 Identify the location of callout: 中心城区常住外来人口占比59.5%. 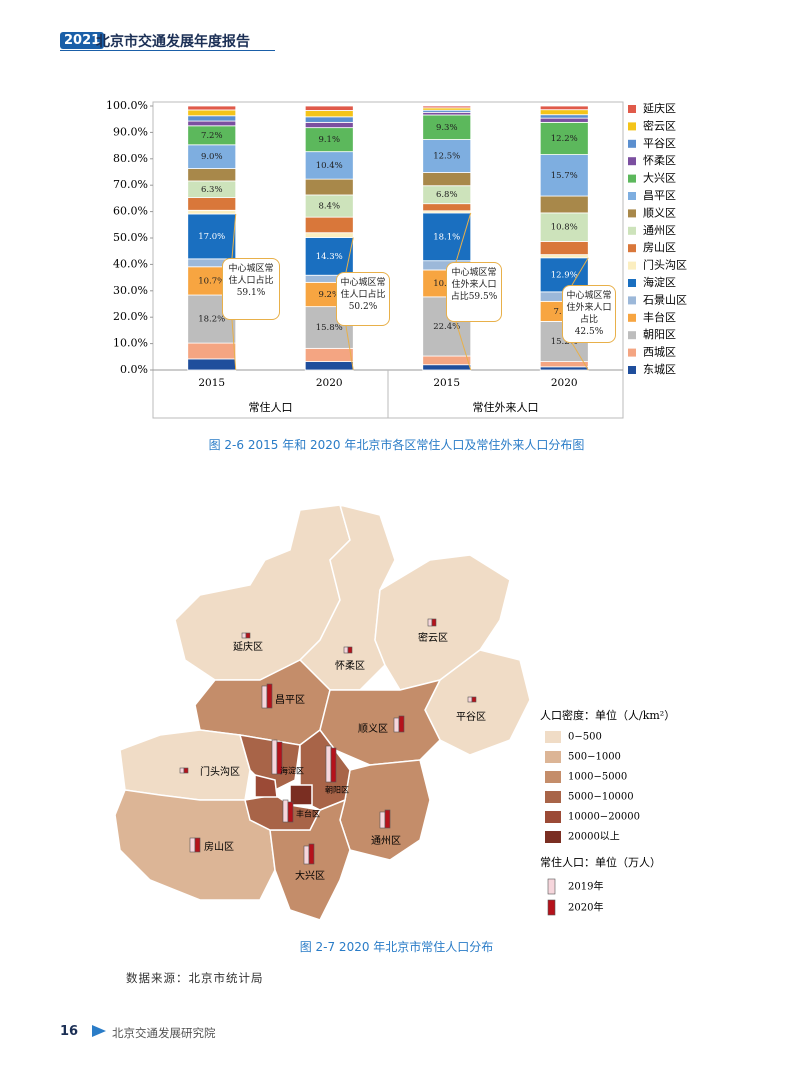
(474, 292).